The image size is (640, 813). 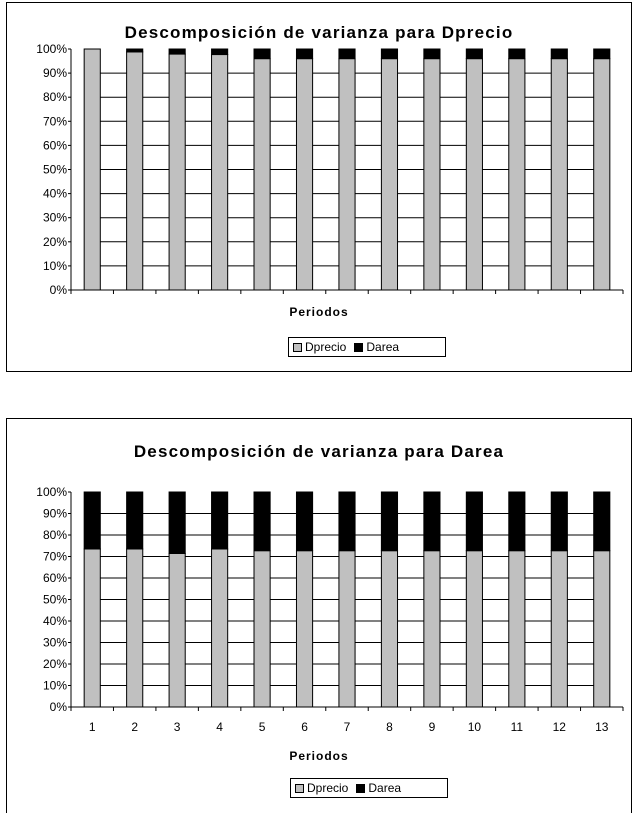 I want to click on x-tick-label: 5, so click(x=262, y=727).